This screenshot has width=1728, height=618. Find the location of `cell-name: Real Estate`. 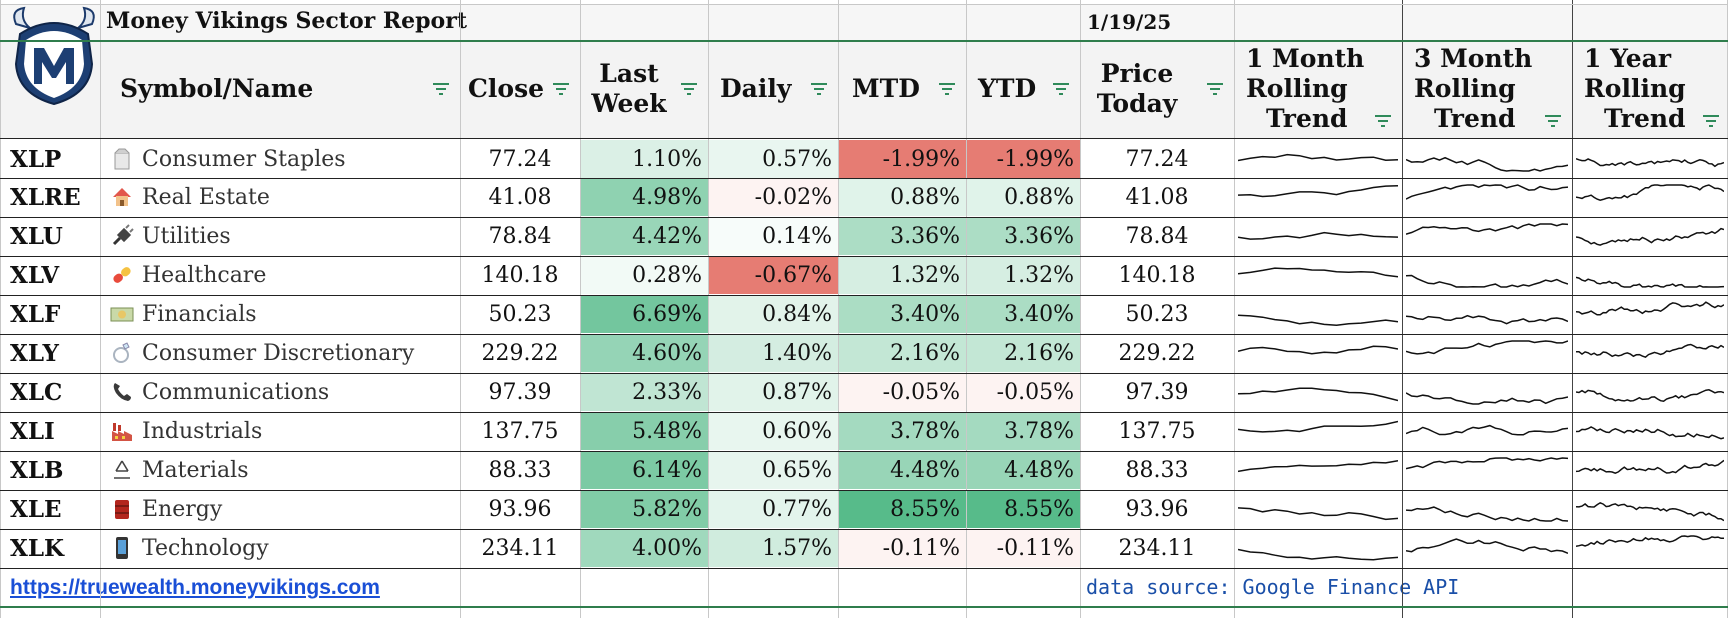

cell-name: Real Estate is located at coordinates (280, 197).